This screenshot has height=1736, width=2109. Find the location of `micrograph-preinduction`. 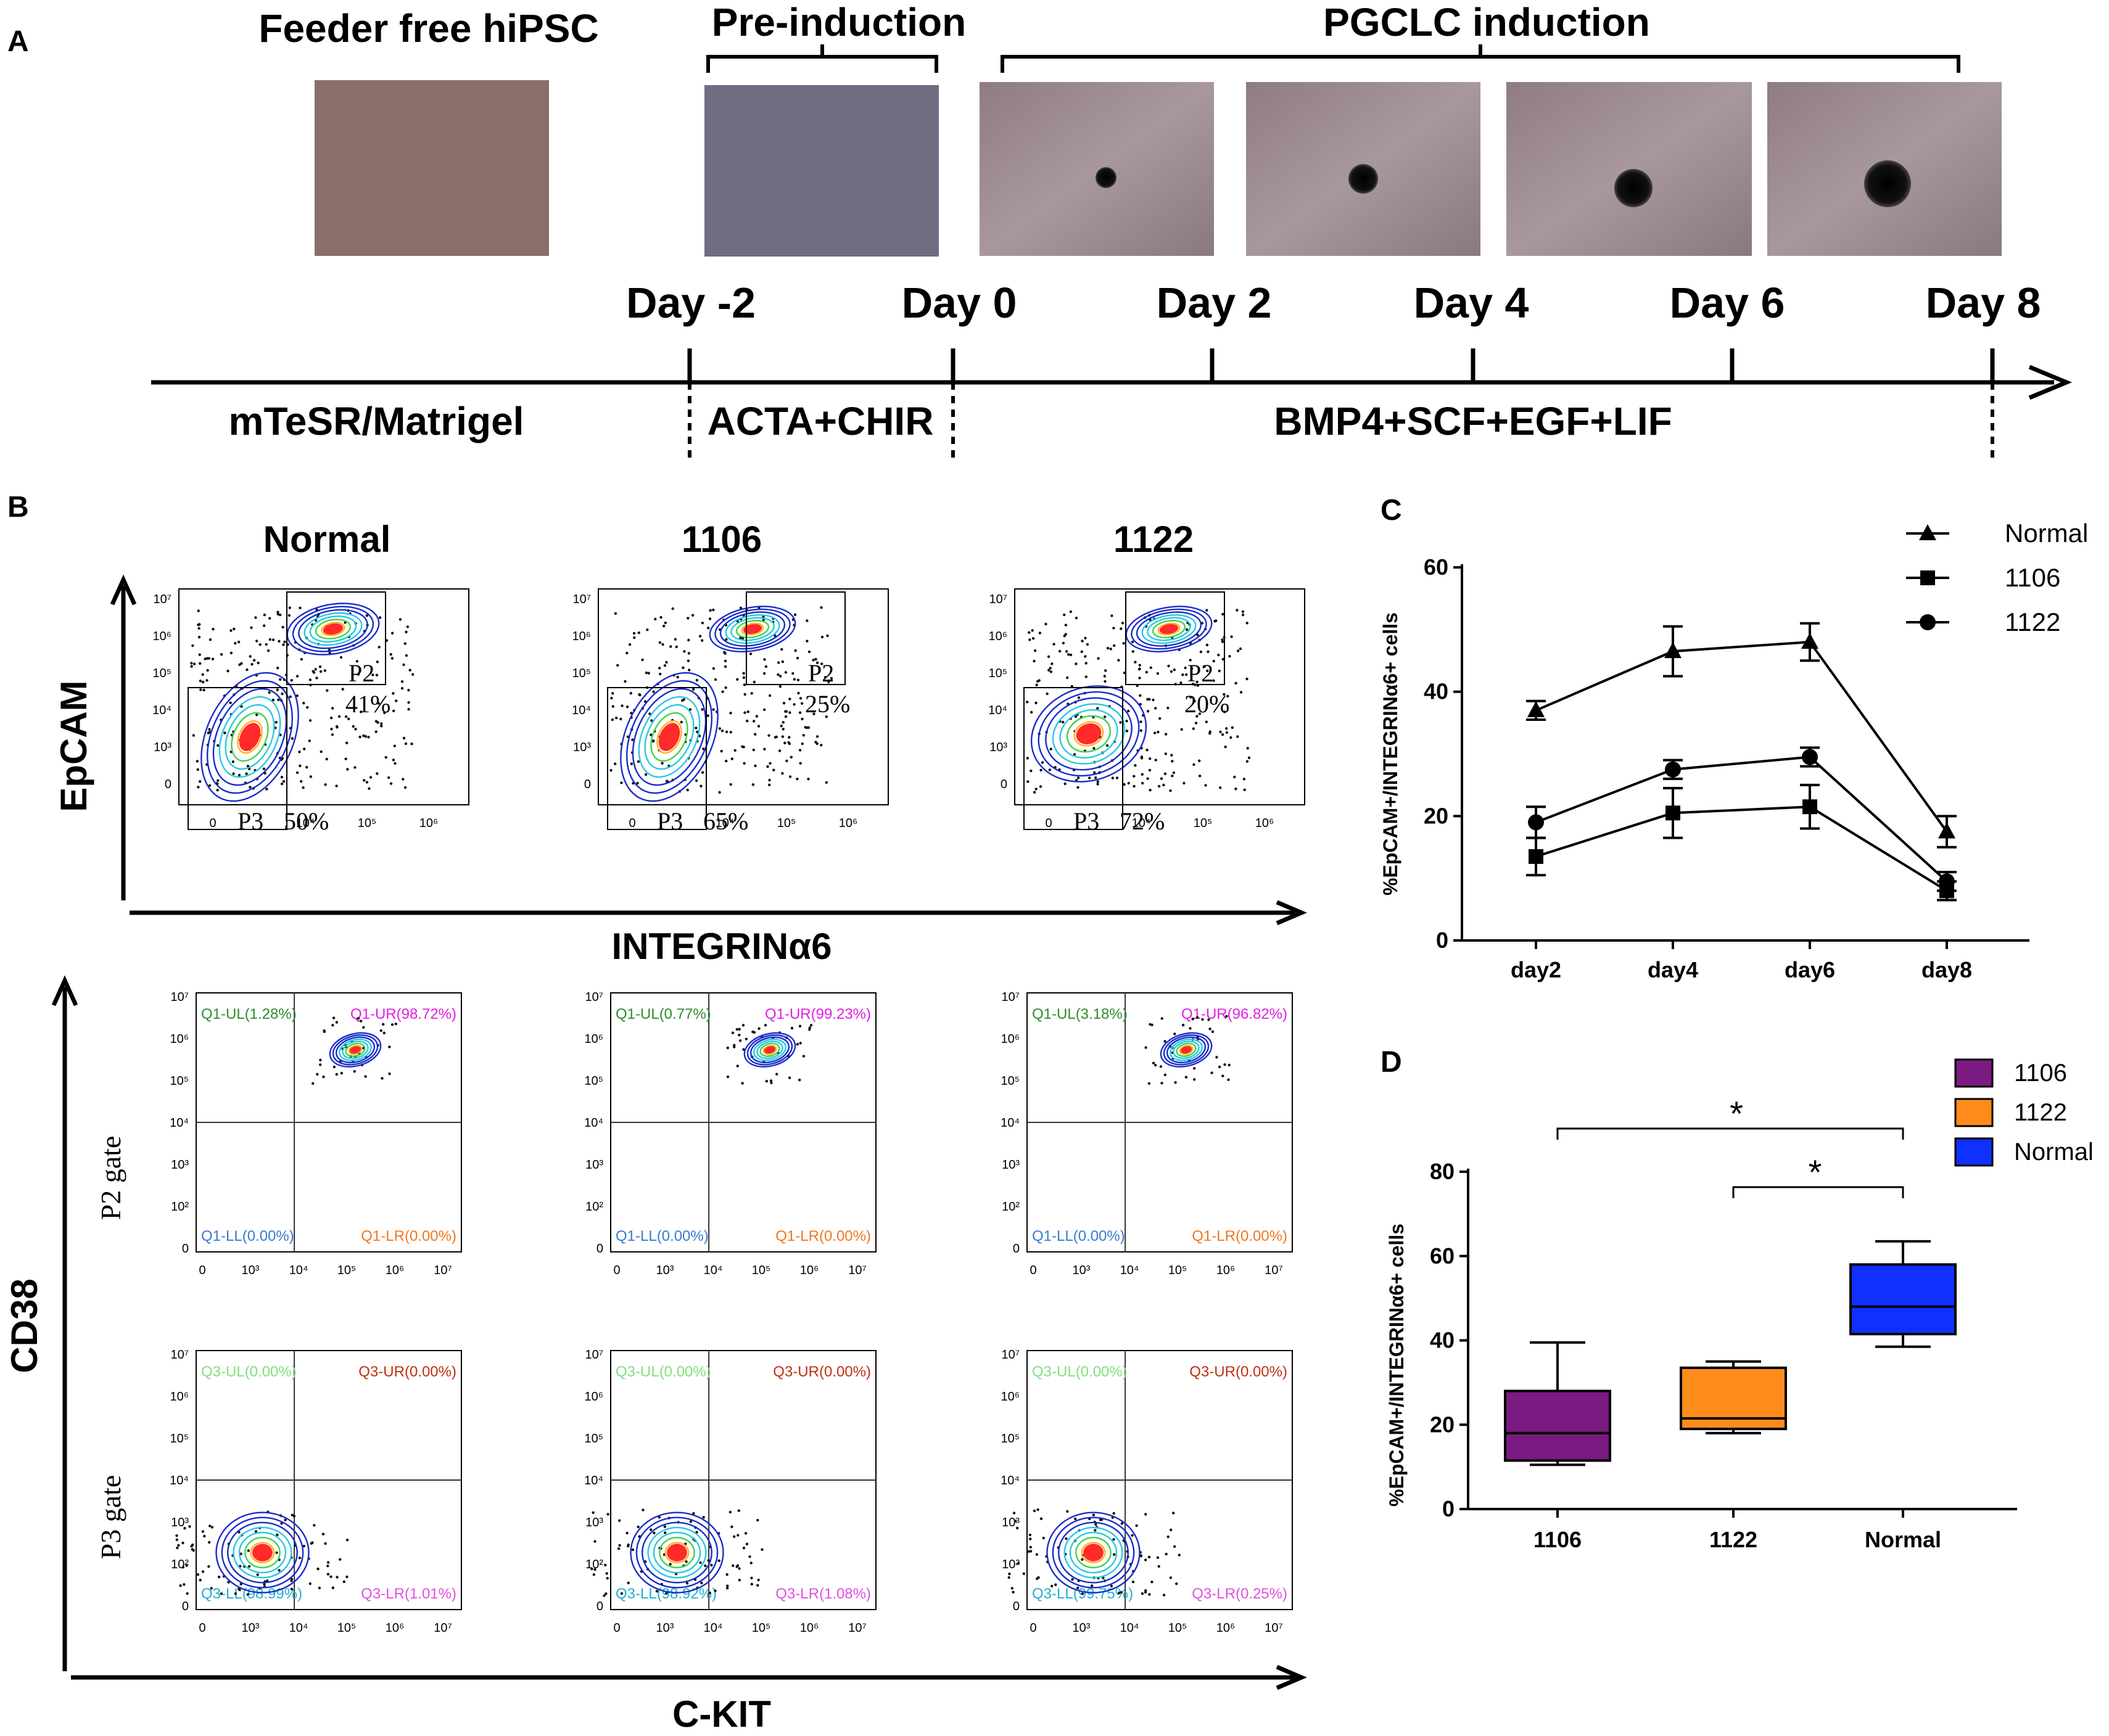

micrograph-preinduction is located at coordinates (822, 171).